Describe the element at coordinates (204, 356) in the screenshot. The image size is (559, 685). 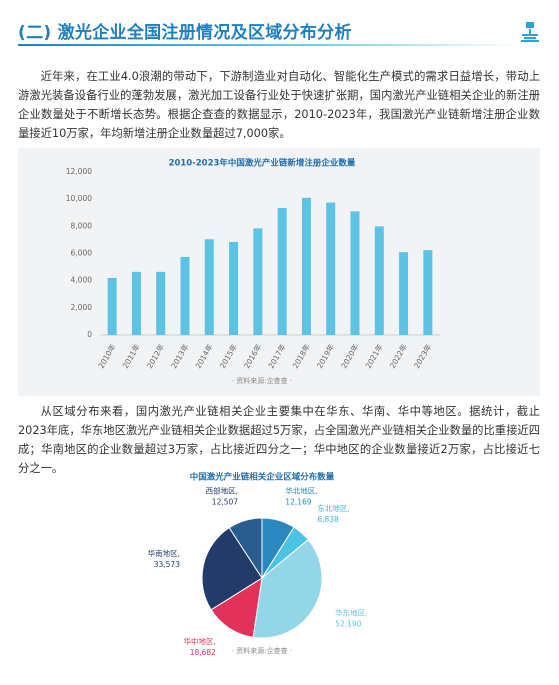
I see `x-tick-label: 2014年` at that location.